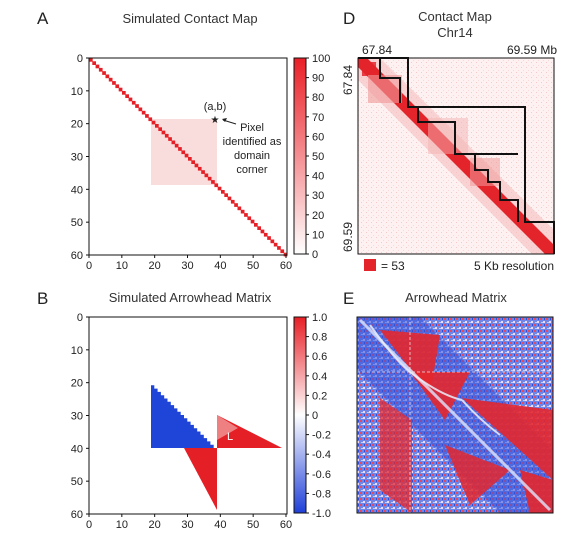 This screenshot has height=535, width=587. I want to click on x-tick-label: 0, so click(89, 266).